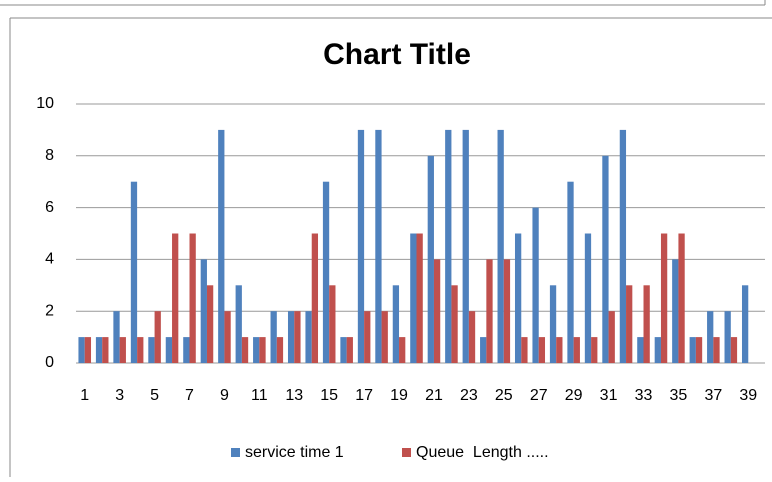 The height and width of the screenshot is (482, 772). Describe the element at coordinates (49, 155) in the screenshot. I see `y-tick-label: 8` at that location.